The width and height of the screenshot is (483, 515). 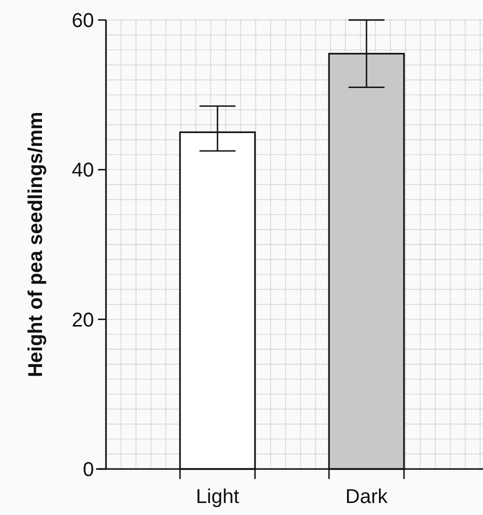 I want to click on y-tick-label: 0, so click(x=88, y=470).